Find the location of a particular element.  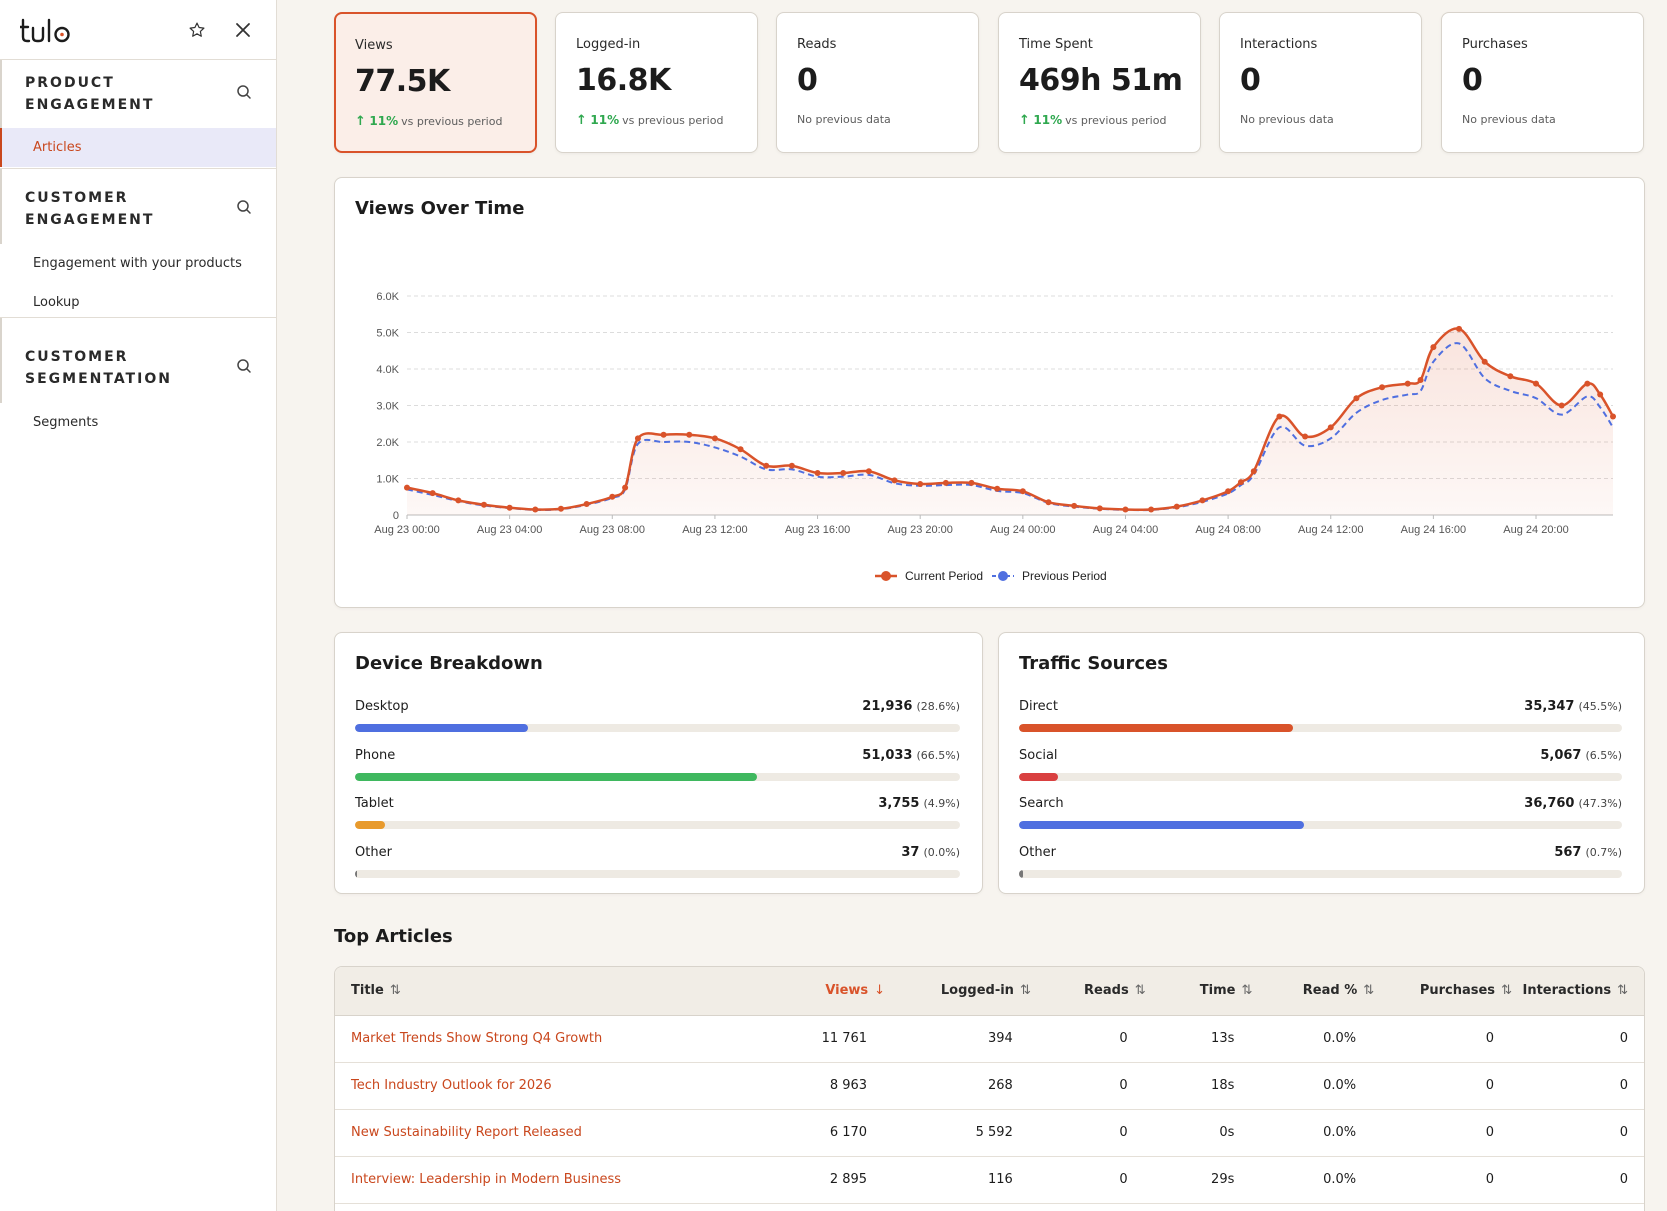

sidebar-section-customer-segmentation: CUSTOMER SEGMENTATION Segments is located at coordinates (138, 379).